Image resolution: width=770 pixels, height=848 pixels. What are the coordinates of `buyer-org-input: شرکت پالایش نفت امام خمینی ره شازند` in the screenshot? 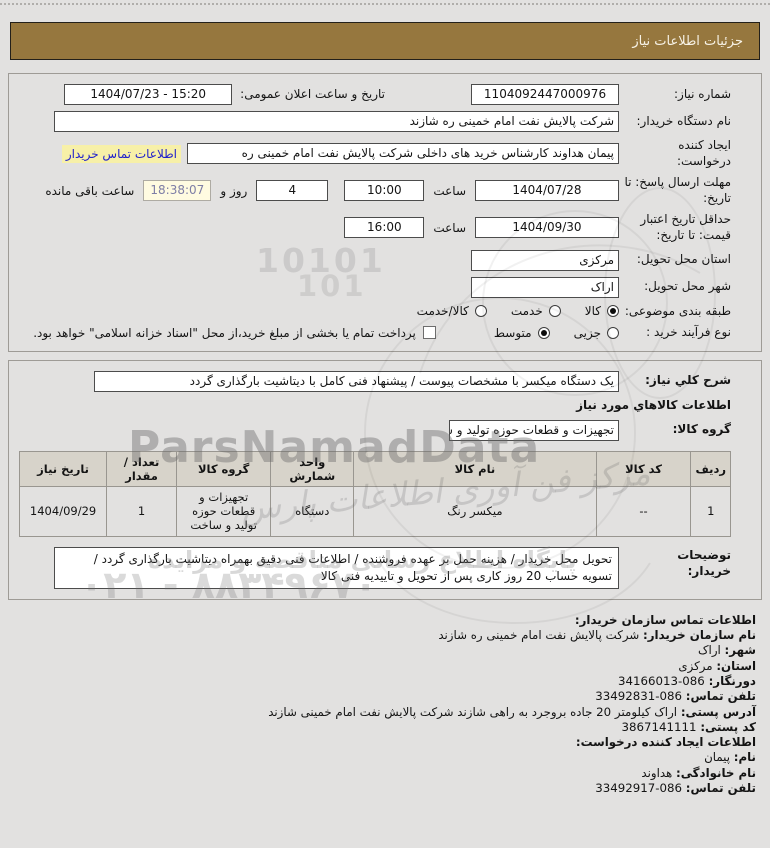 It's located at (336, 121).